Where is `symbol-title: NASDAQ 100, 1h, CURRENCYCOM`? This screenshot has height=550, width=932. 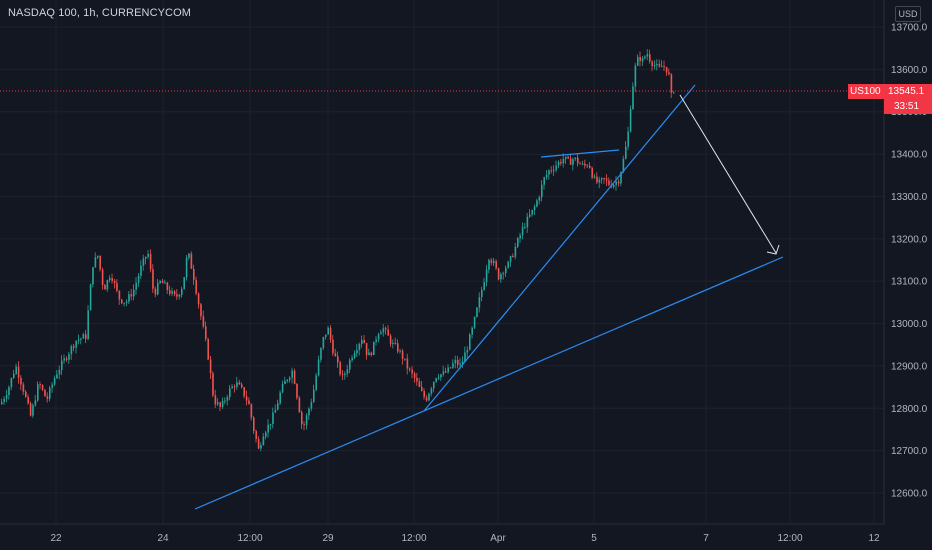
symbol-title: NASDAQ 100, 1h, CURRENCYCOM is located at coordinates (100, 13).